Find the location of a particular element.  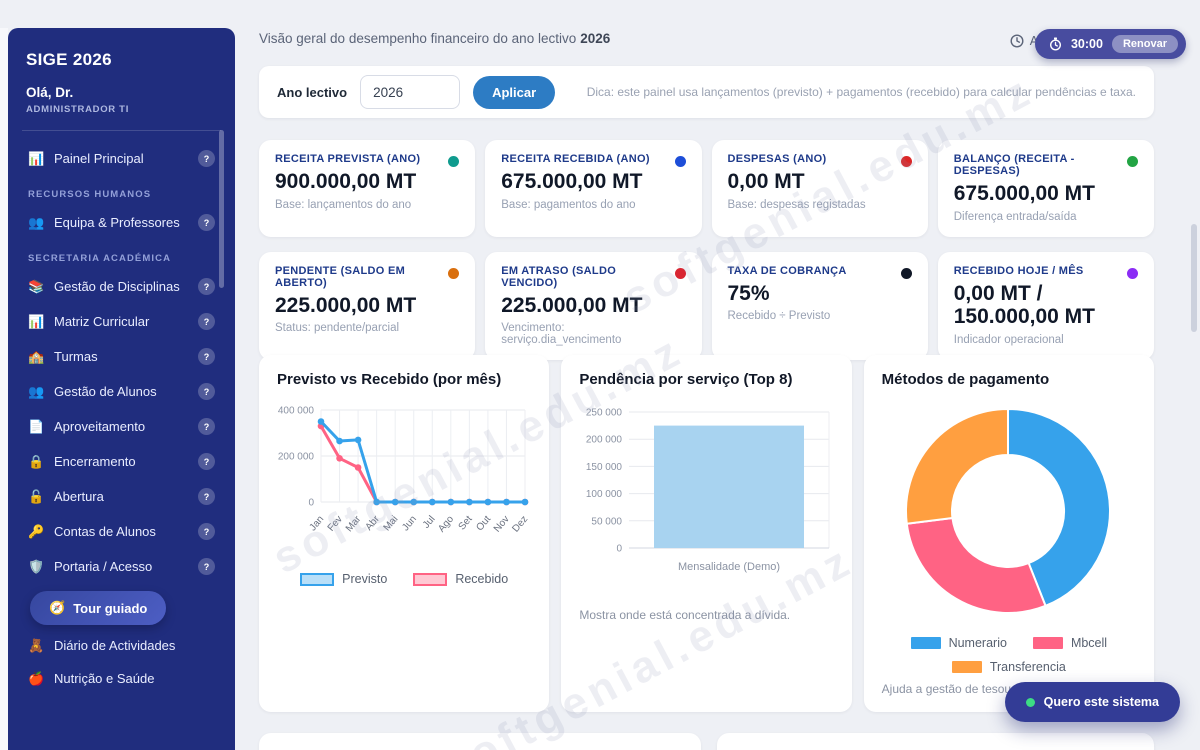

sidebar-divider is located at coordinates (121, 130).